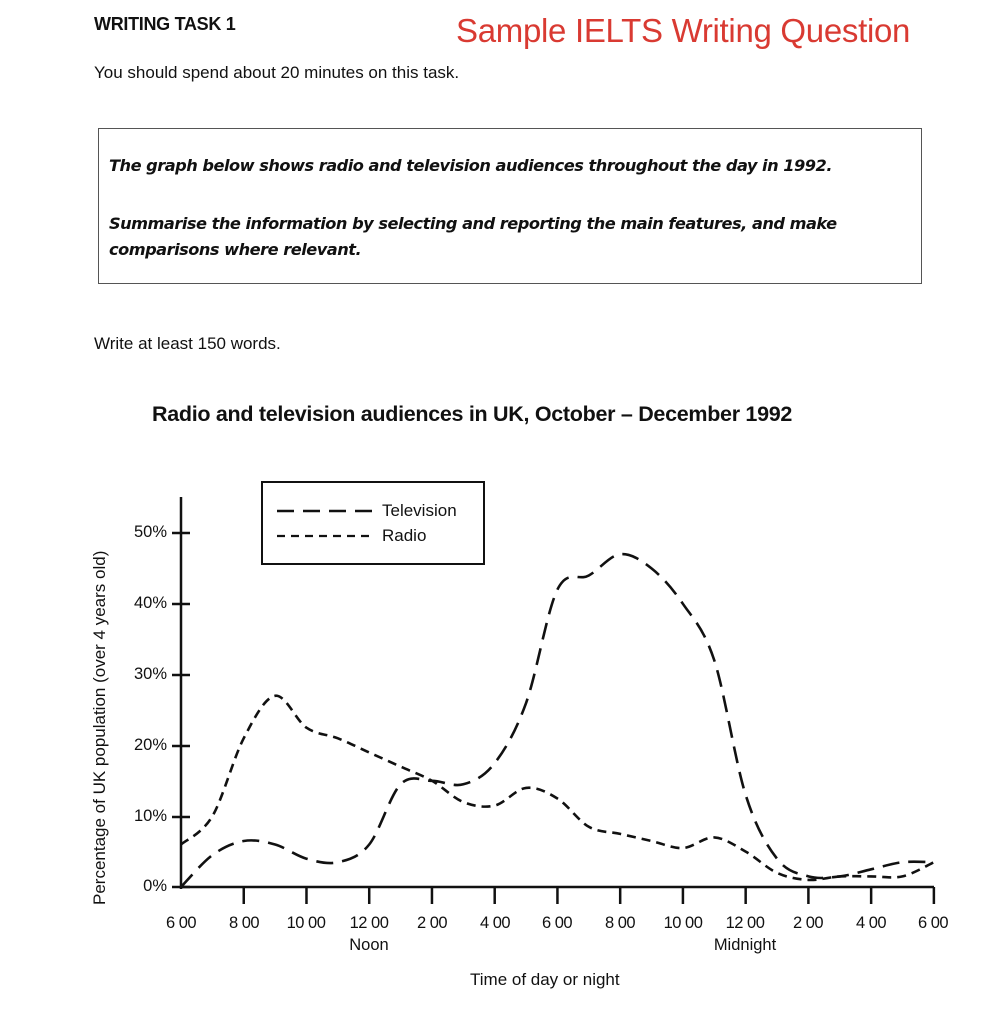  Describe the element at coordinates (150, 674) in the screenshot. I see `y-tick-label: 30%` at that location.